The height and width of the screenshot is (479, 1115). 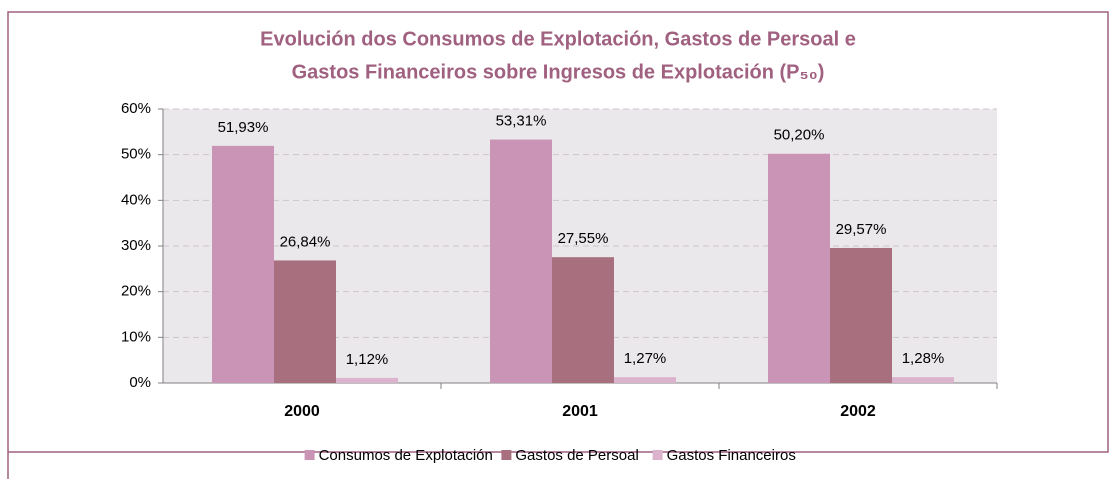 I want to click on y-tick-label: 60%, so click(x=136, y=108).